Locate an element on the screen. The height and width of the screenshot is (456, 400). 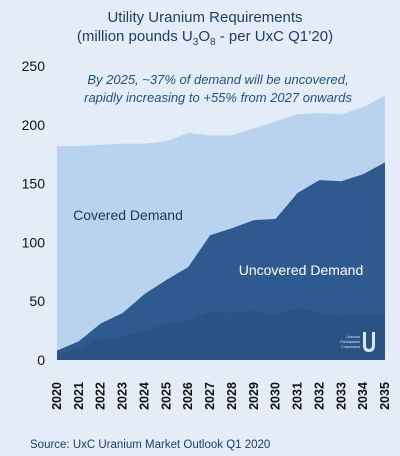
y-tick-label: 150 is located at coordinates (34, 184).